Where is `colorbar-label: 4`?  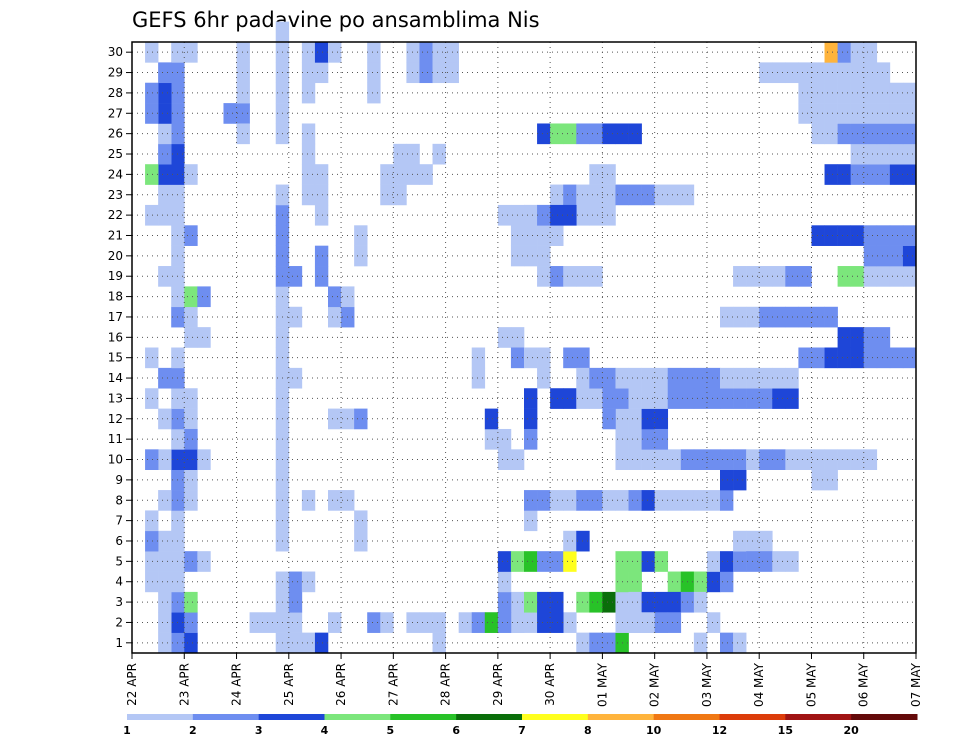 colorbar-label: 4 is located at coordinates (325, 730).